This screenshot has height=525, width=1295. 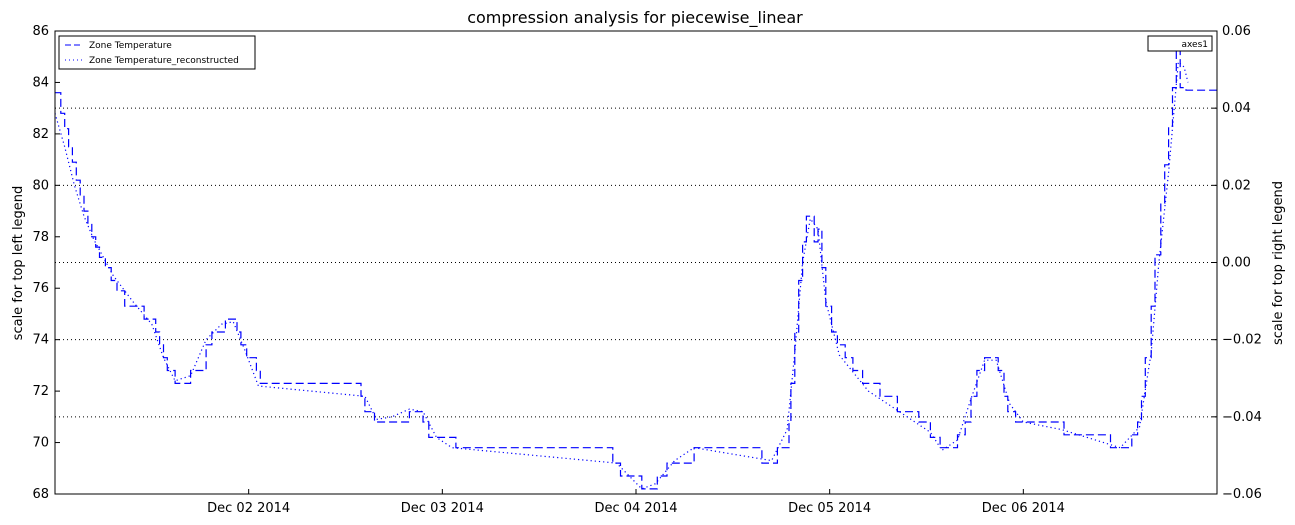 I want to click on y-tick-label-7: 82, so click(x=40, y=134).